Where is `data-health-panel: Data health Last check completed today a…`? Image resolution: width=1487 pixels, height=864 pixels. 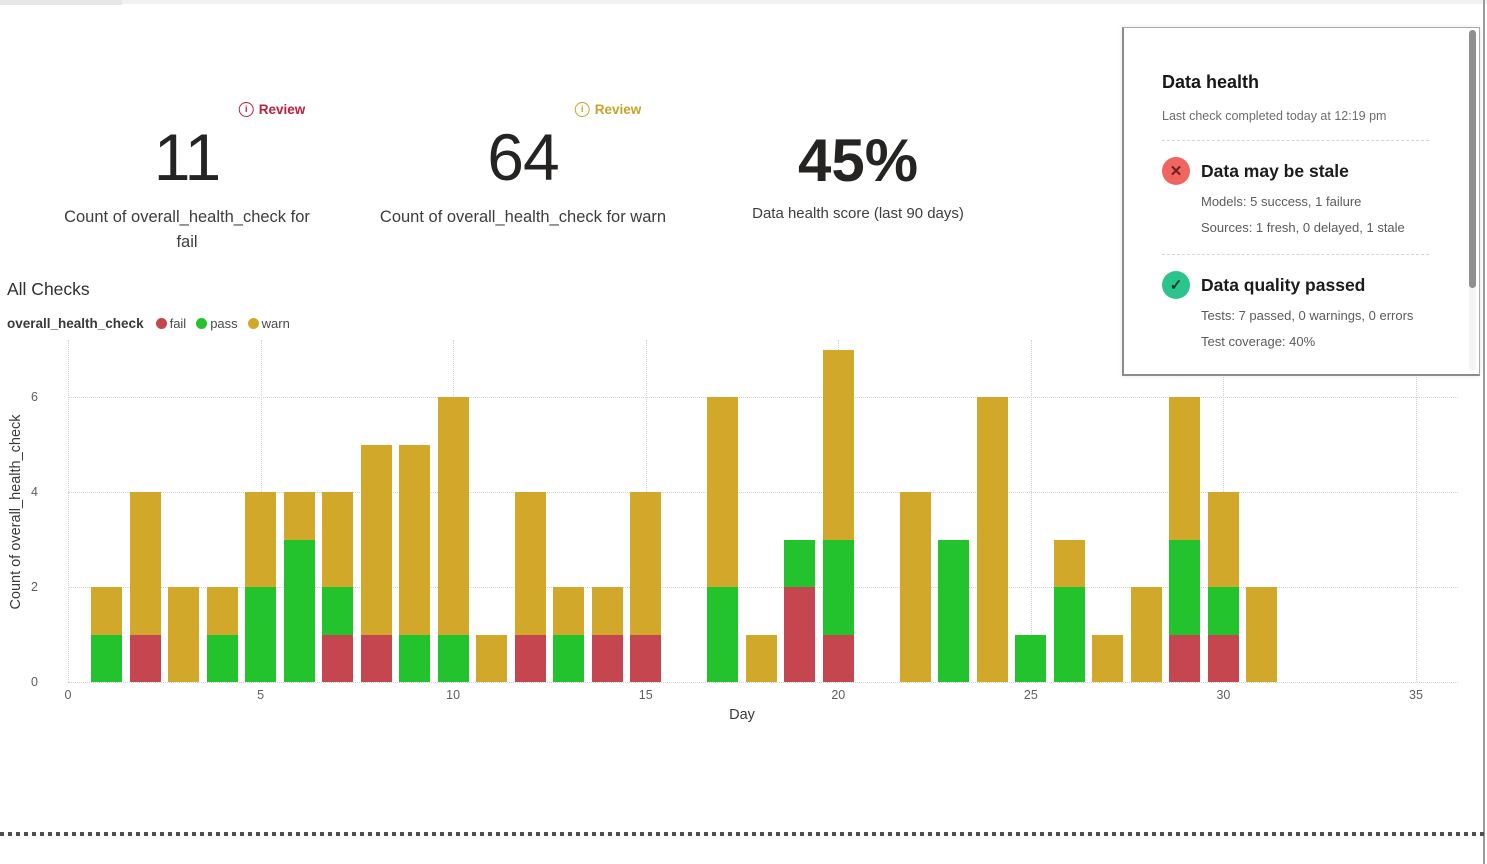 data-health-panel: Data health Last check completed today a… is located at coordinates (1301, 201).